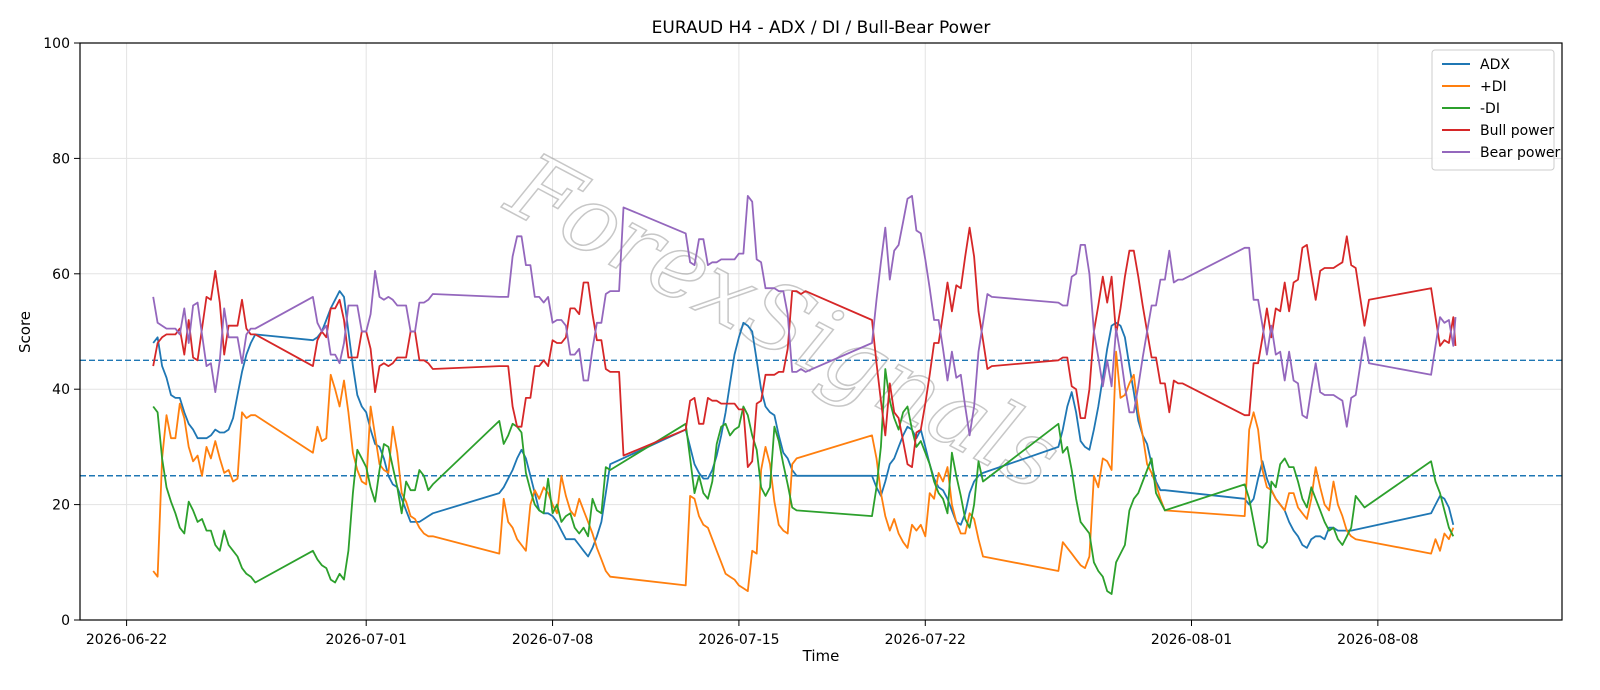  Describe the element at coordinates (738, 640) in the screenshot. I see `x-tick-label: 2026-07-15` at that location.